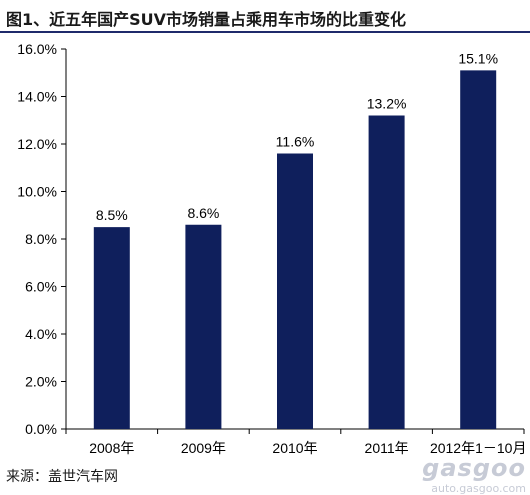 The image size is (530, 495). I want to click on y-tick-label: 8.0%, so click(41, 239).